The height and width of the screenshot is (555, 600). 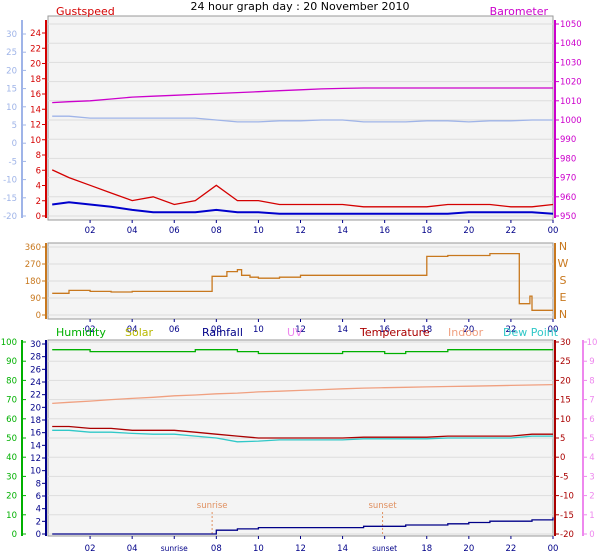 What do you see at coordinates (35, 65) in the screenshot?
I see `p1-inner-left-tick-label: 20` at bounding box center [35, 65].